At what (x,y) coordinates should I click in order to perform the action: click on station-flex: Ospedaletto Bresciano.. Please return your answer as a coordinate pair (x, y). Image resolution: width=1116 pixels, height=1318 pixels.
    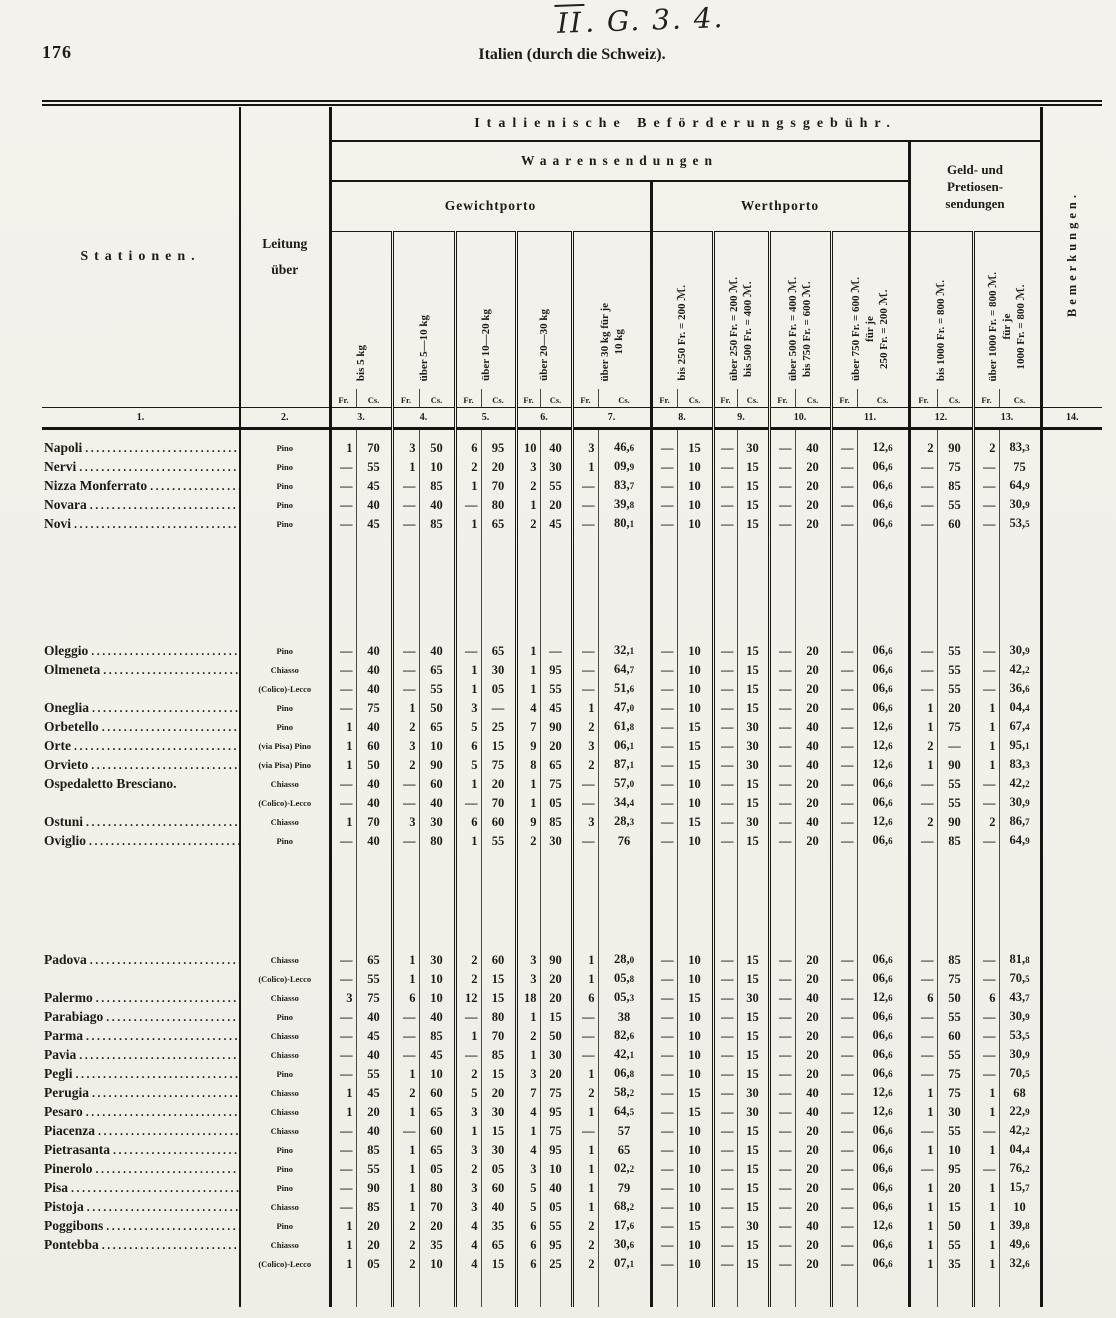
    Looking at the image, I should click on (141, 784).